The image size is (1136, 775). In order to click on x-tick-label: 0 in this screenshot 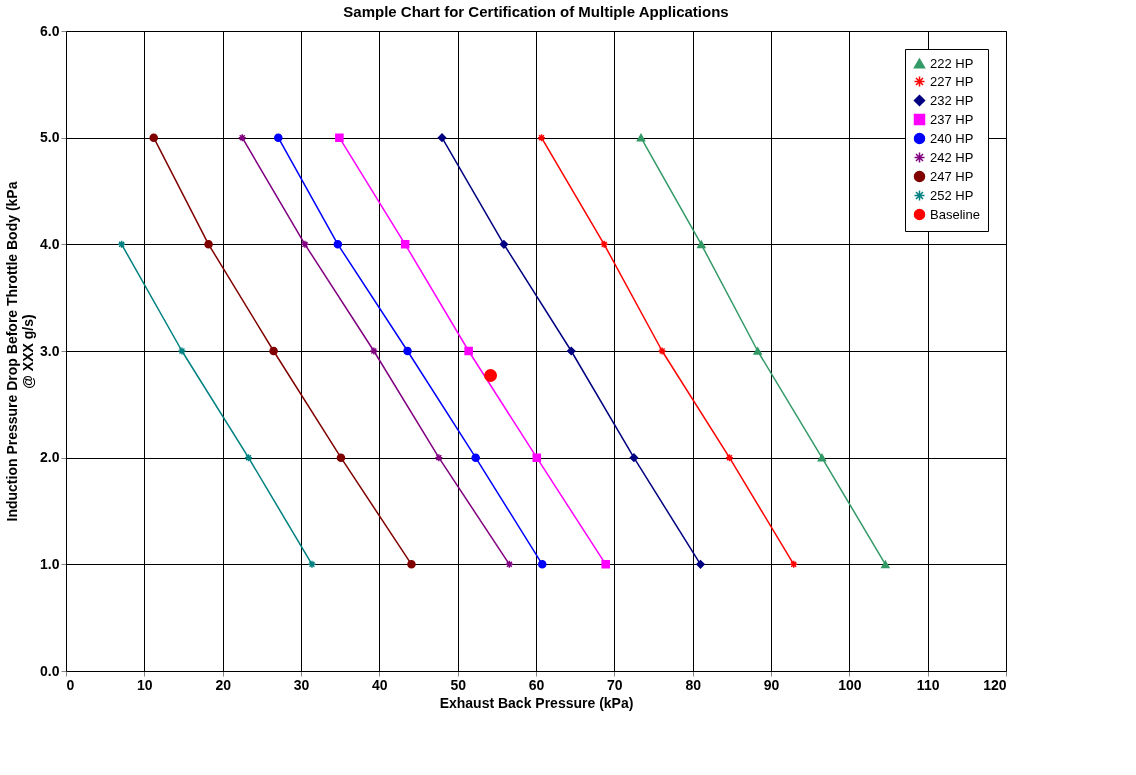, I will do `click(70, 684)`.